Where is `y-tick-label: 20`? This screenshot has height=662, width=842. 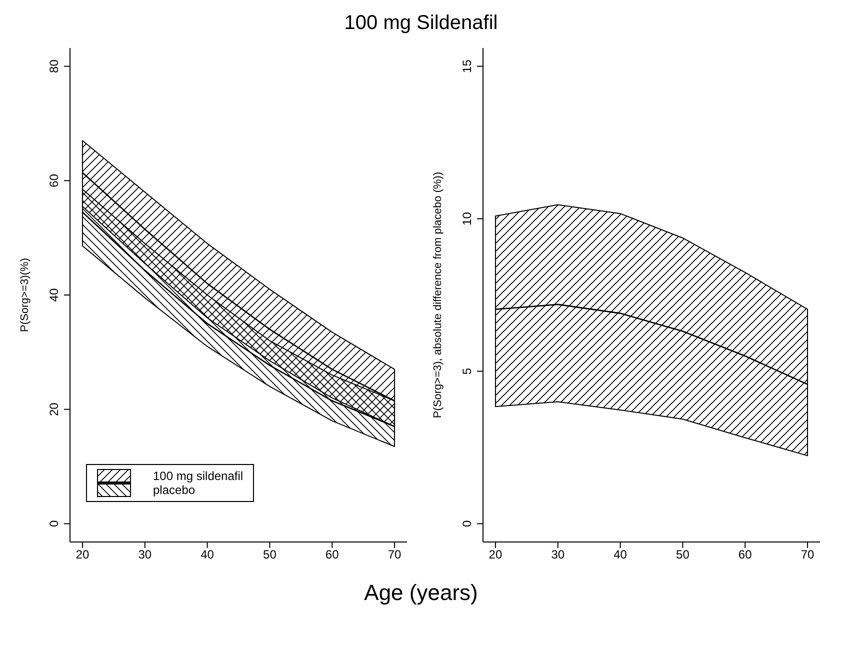 y-tick-label: 20 is located at coordinates (54, 409).